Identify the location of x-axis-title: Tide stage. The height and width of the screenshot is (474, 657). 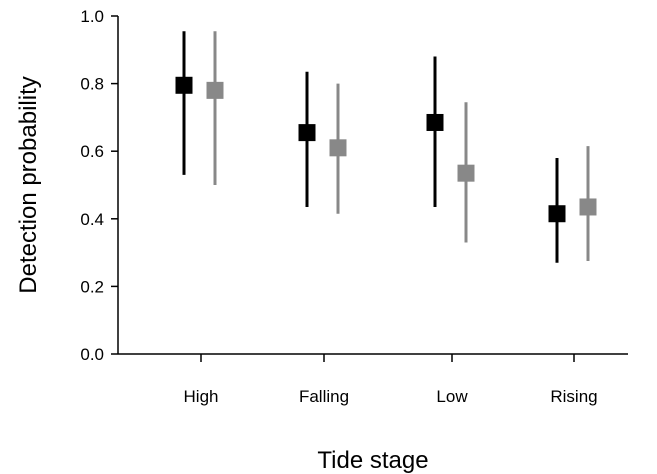
(372, 460).